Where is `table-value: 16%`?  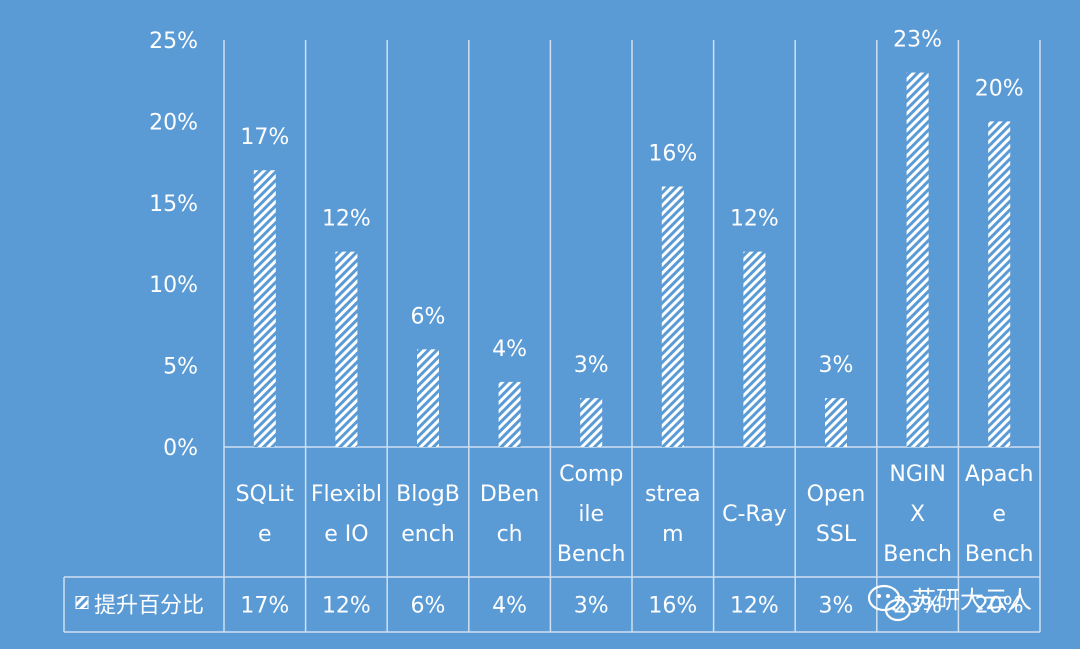
table-value: 16% is located at coordinates (672, 606).